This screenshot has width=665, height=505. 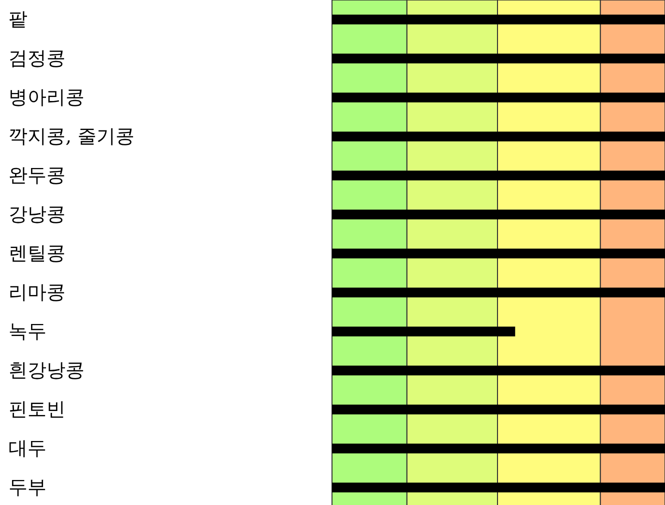 I want to click on y-tick-label: 대두, so click(x=27, y=449).